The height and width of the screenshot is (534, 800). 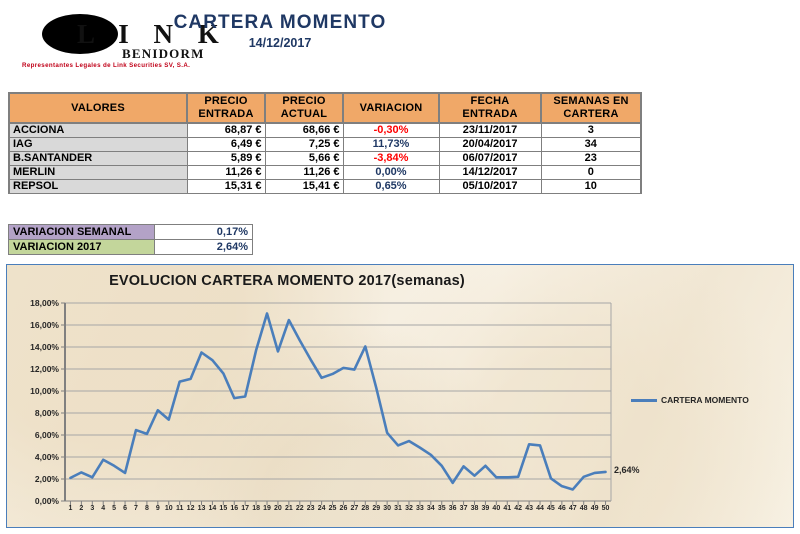 I want to click on chart-y-tick-label: 16,00%, so click(x=44, y=325).